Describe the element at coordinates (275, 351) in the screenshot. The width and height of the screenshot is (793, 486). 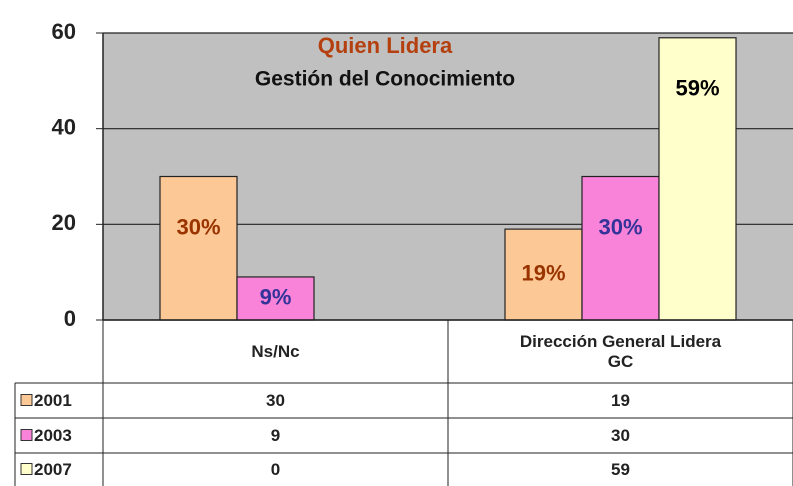
I see `category-label: Ns/Nc` at that location.